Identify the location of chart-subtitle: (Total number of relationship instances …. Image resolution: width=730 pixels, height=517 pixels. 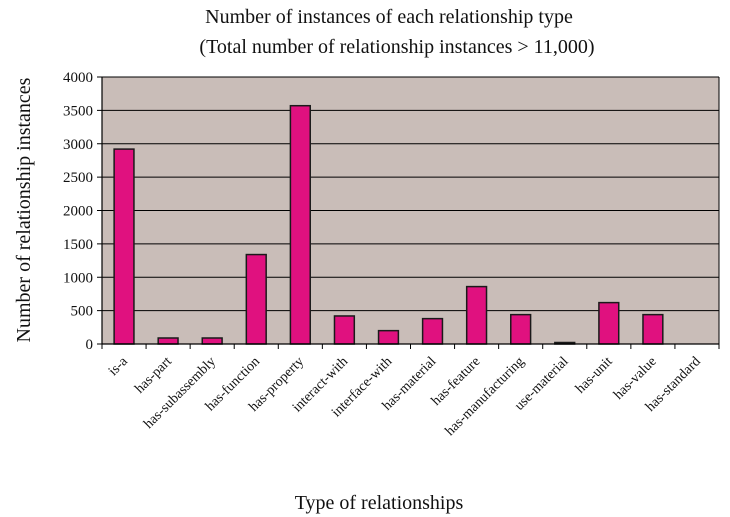
(396, 47).